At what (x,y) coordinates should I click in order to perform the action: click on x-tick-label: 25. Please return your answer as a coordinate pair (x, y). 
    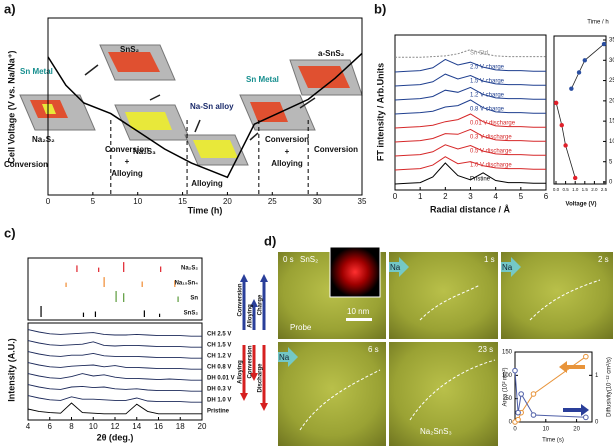
    Looking at the image, I should click on (272, 201).